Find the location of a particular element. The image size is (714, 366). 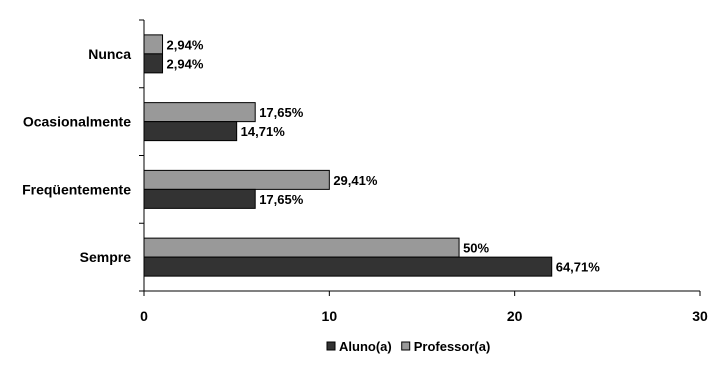

category-label: Sempre is located at coordinates (106, 257).